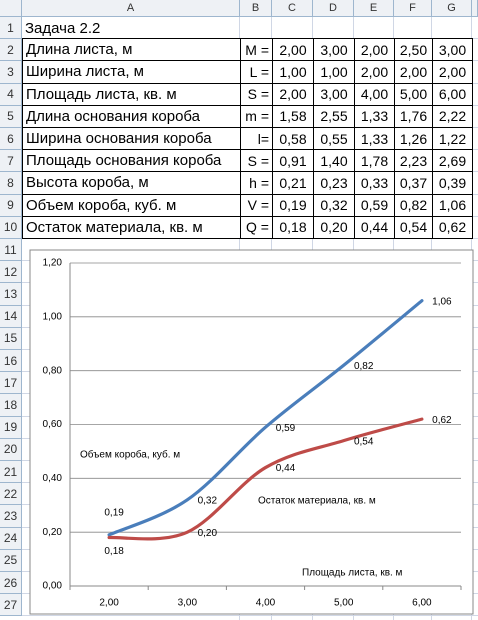  Describe the element at coordinates (11, 183) in the screenshot. I see `row-header: 8` at that location.